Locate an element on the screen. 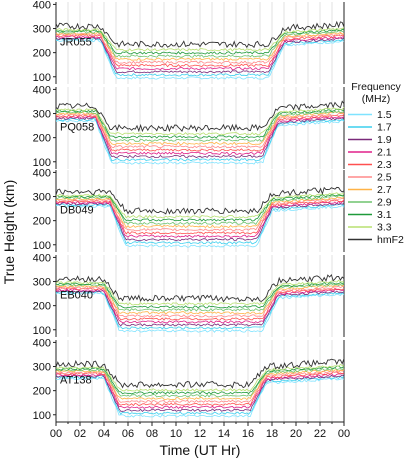 Image resolution: width=411 pixels, height=460 pixels. panel-eb040: 100 200 300 400 EB040 is located at coordinates (189, 294).